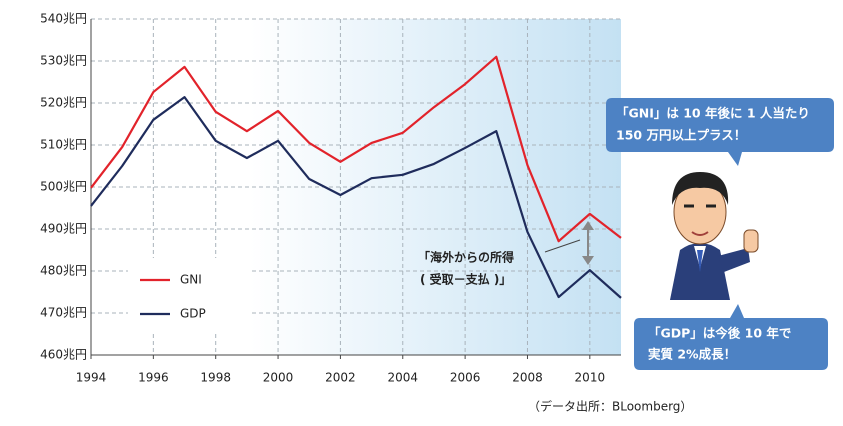 The width and height of the screenshot is (843, 426). I want to click on legend-label: GNI, so click(191, 280).